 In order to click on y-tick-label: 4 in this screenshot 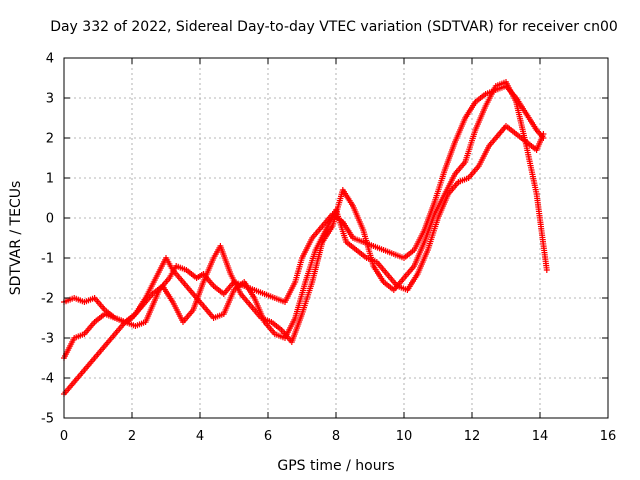, I will do `click(50, 59)`.